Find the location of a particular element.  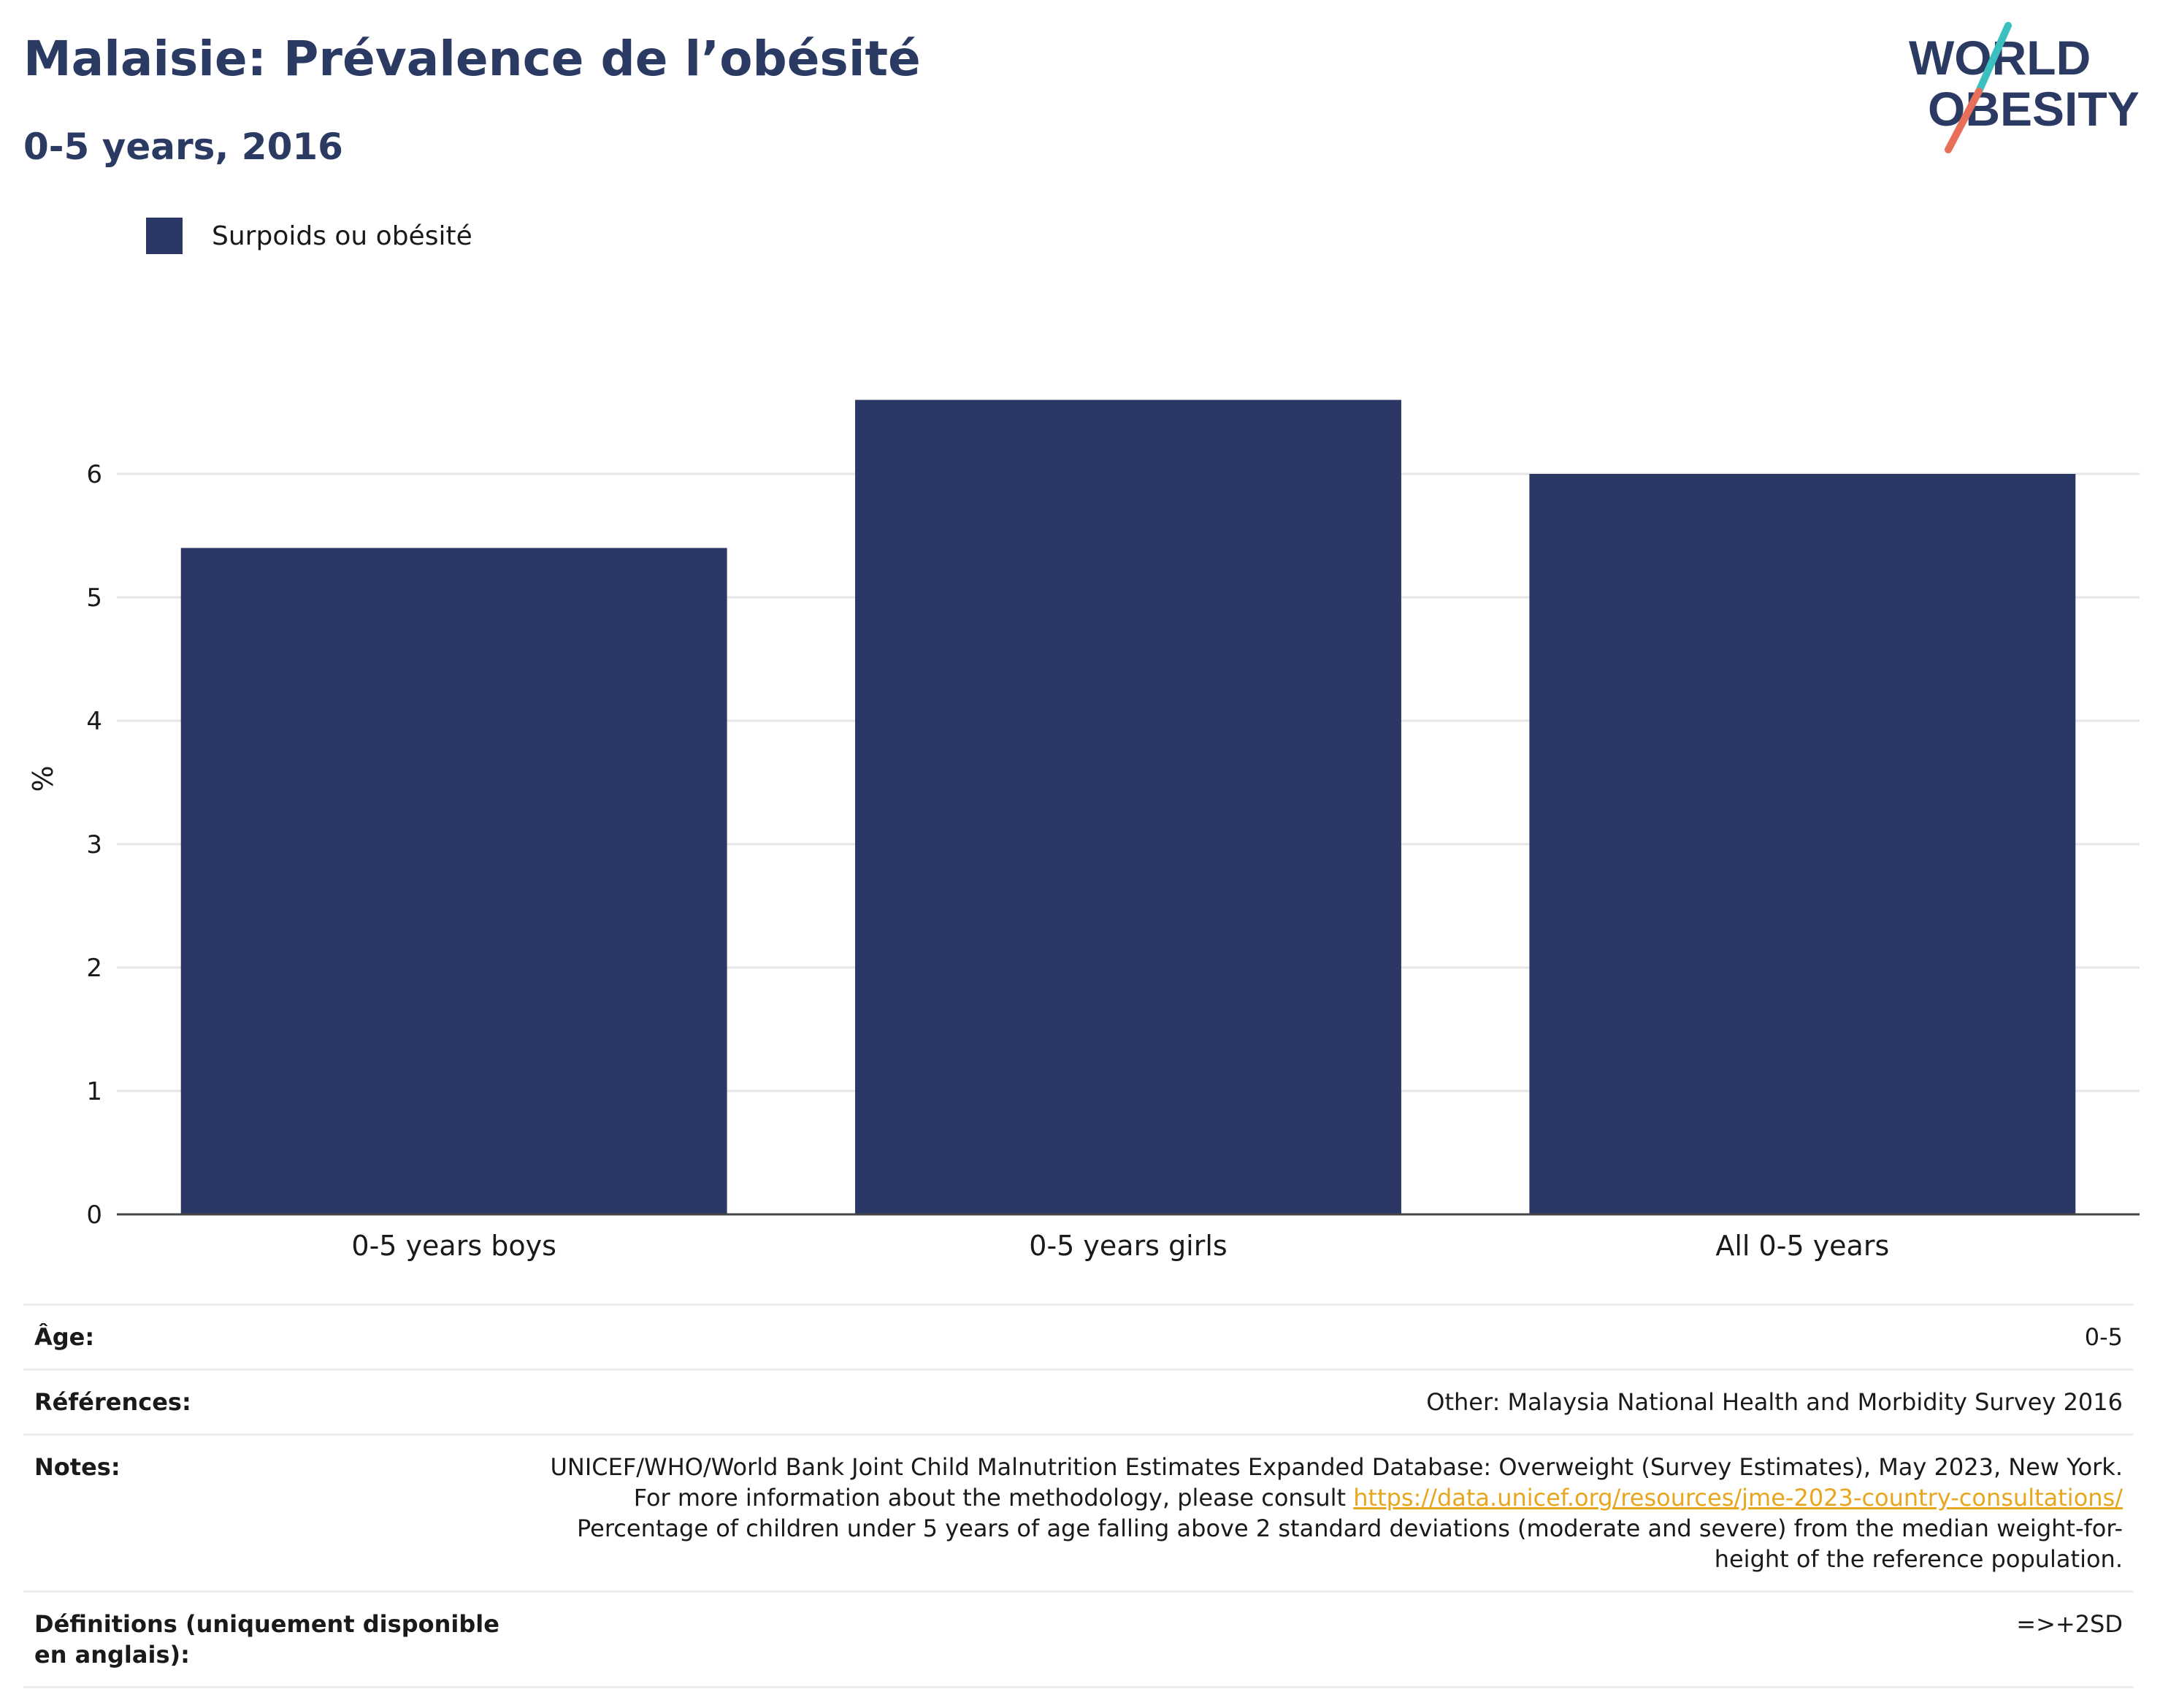

info-row-age: Âge: 0-5 is located at coordinates (1078, 1335).